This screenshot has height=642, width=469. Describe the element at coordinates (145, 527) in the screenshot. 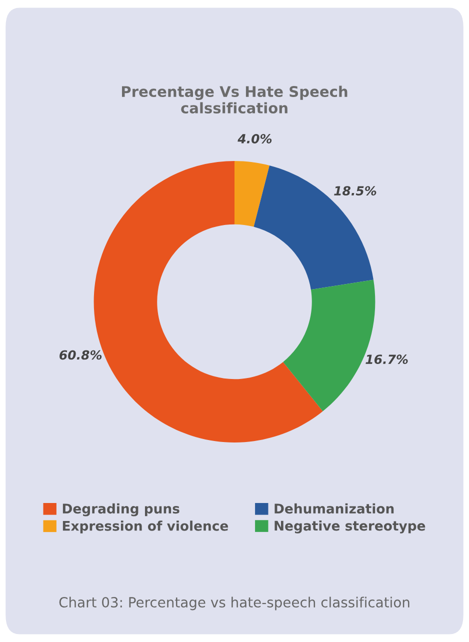

I see `legend-label: Expression of violence` at that location.